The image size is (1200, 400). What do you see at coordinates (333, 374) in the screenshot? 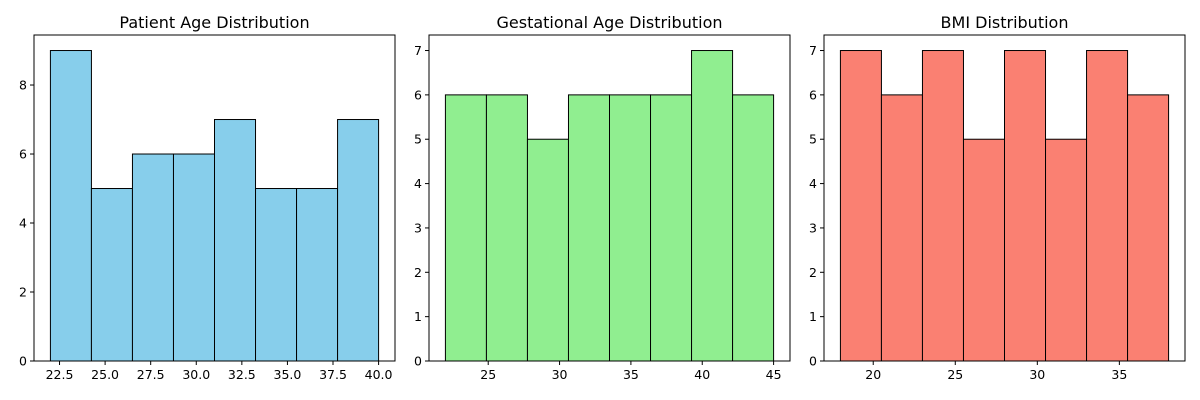
I see `x-tick-label: 37.5` at bounding box center [333, 374].